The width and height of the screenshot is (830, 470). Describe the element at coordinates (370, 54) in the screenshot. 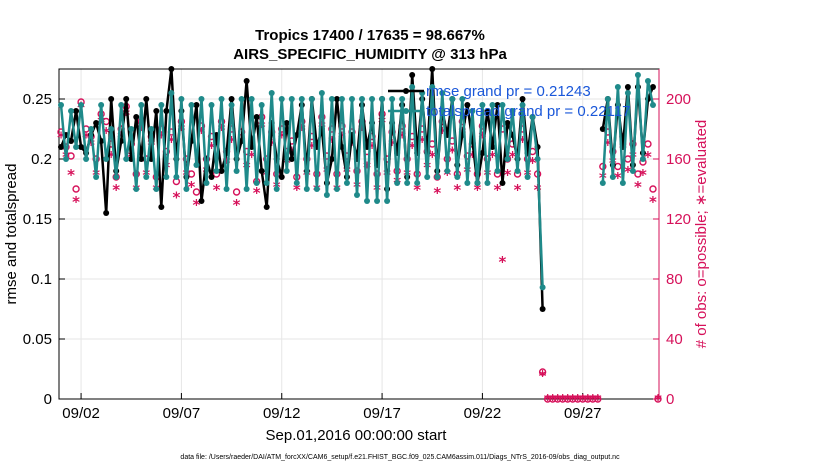

I see `chart-subtitle: AIRS_SPECIFIC_HUMIDITY @ 313 hPa` at that location.